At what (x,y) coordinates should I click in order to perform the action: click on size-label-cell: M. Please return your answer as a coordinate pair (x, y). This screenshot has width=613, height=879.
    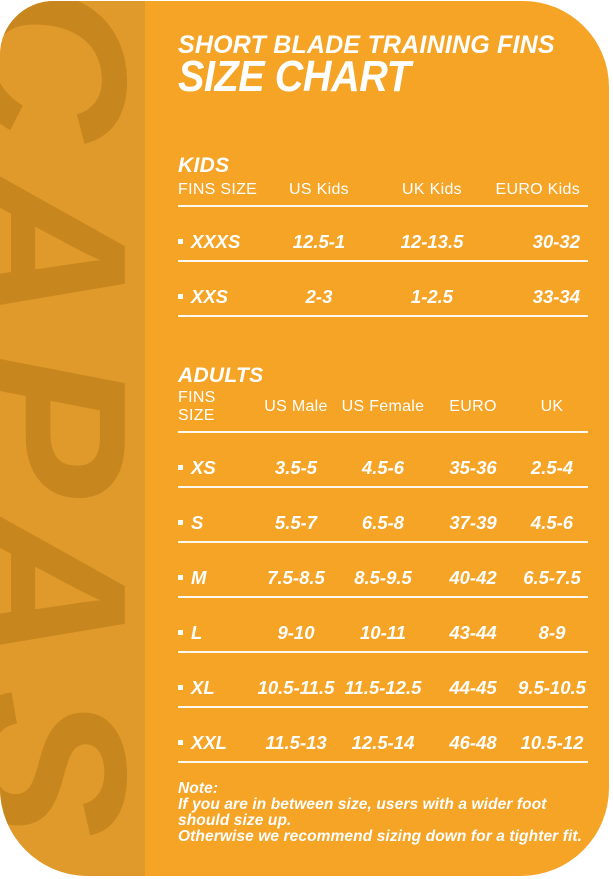
    Looking at the image, I should click on (217, 570).